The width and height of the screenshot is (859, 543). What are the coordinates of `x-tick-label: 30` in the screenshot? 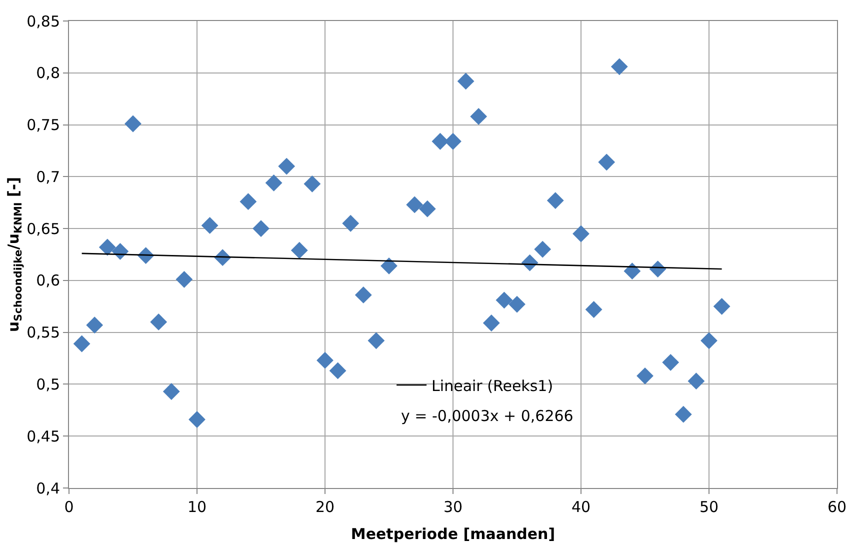 It's located at (453, 507).